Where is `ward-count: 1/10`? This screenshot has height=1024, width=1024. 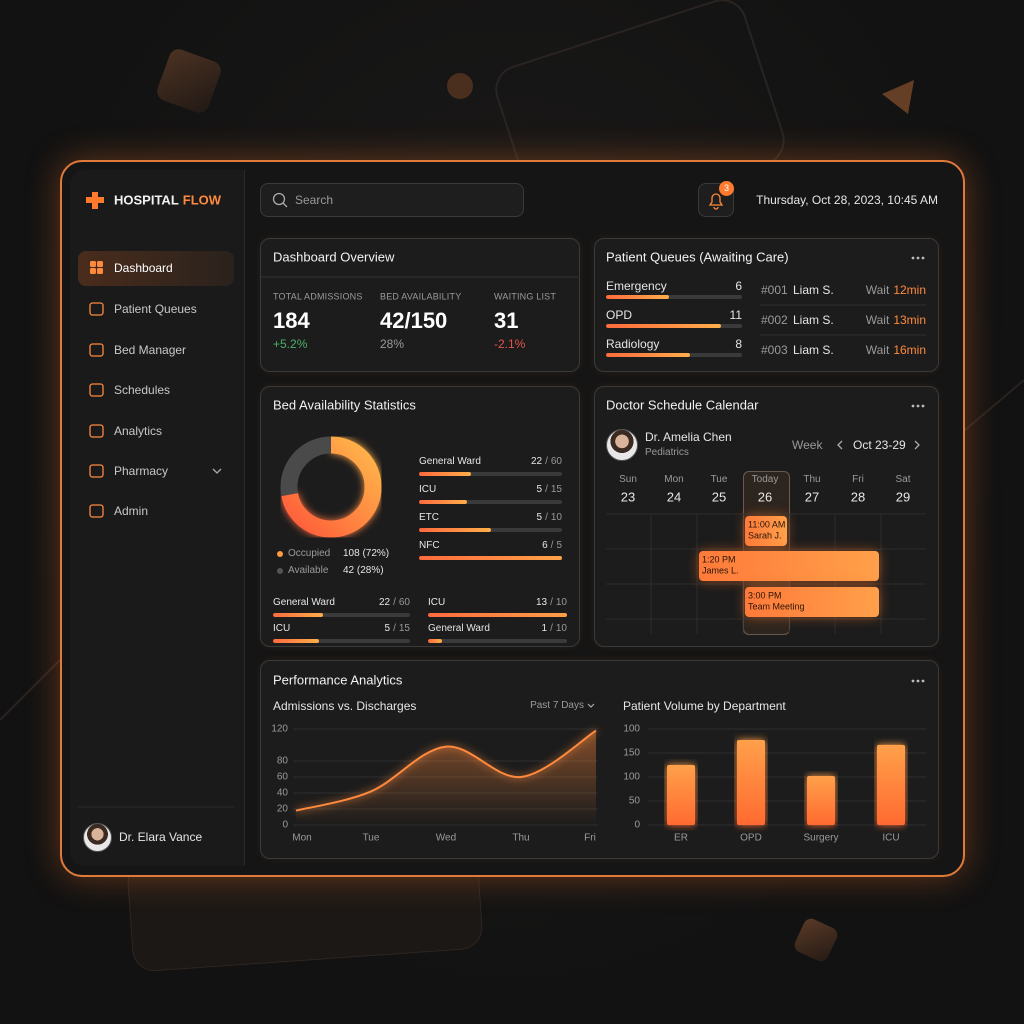 ward-count: 1/10 is located at coordinates (554, 629).